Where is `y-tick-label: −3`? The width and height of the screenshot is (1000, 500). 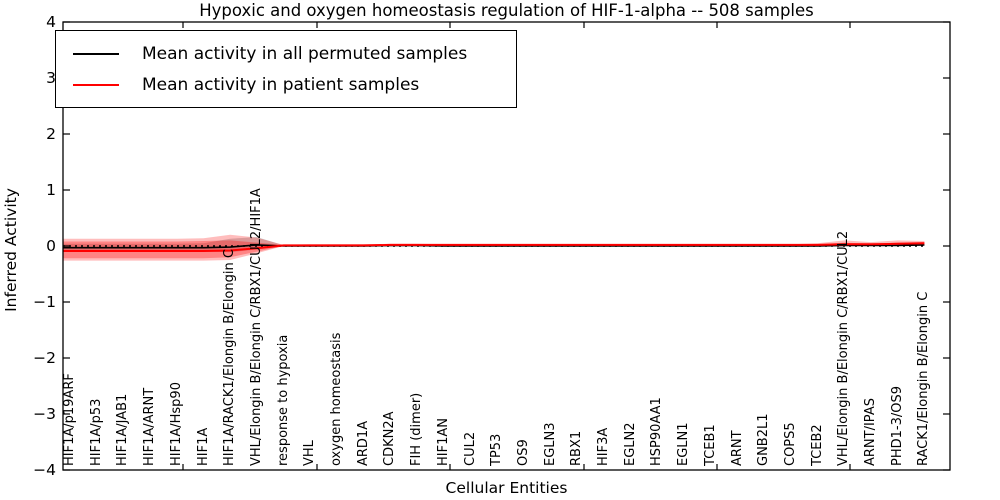 y-tick-label: −3 is located at coordinates (44, 414).